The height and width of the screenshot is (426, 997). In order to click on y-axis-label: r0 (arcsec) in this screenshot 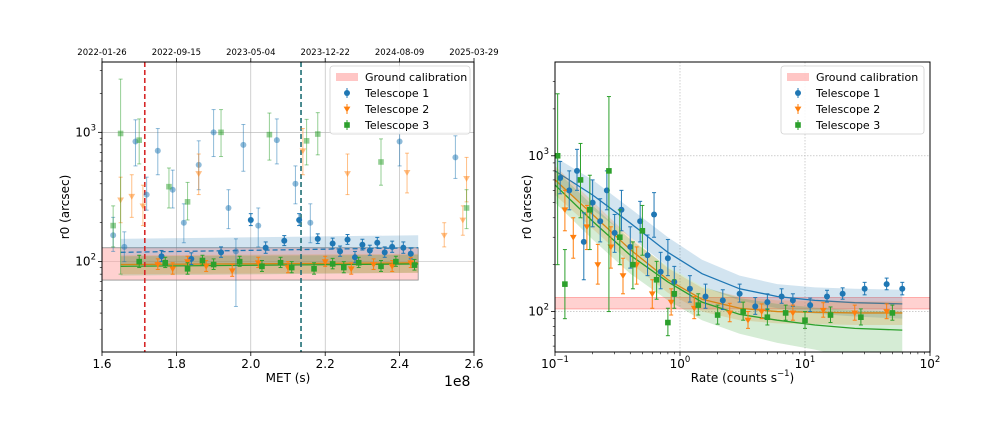, I will do `click(527, 207)`.